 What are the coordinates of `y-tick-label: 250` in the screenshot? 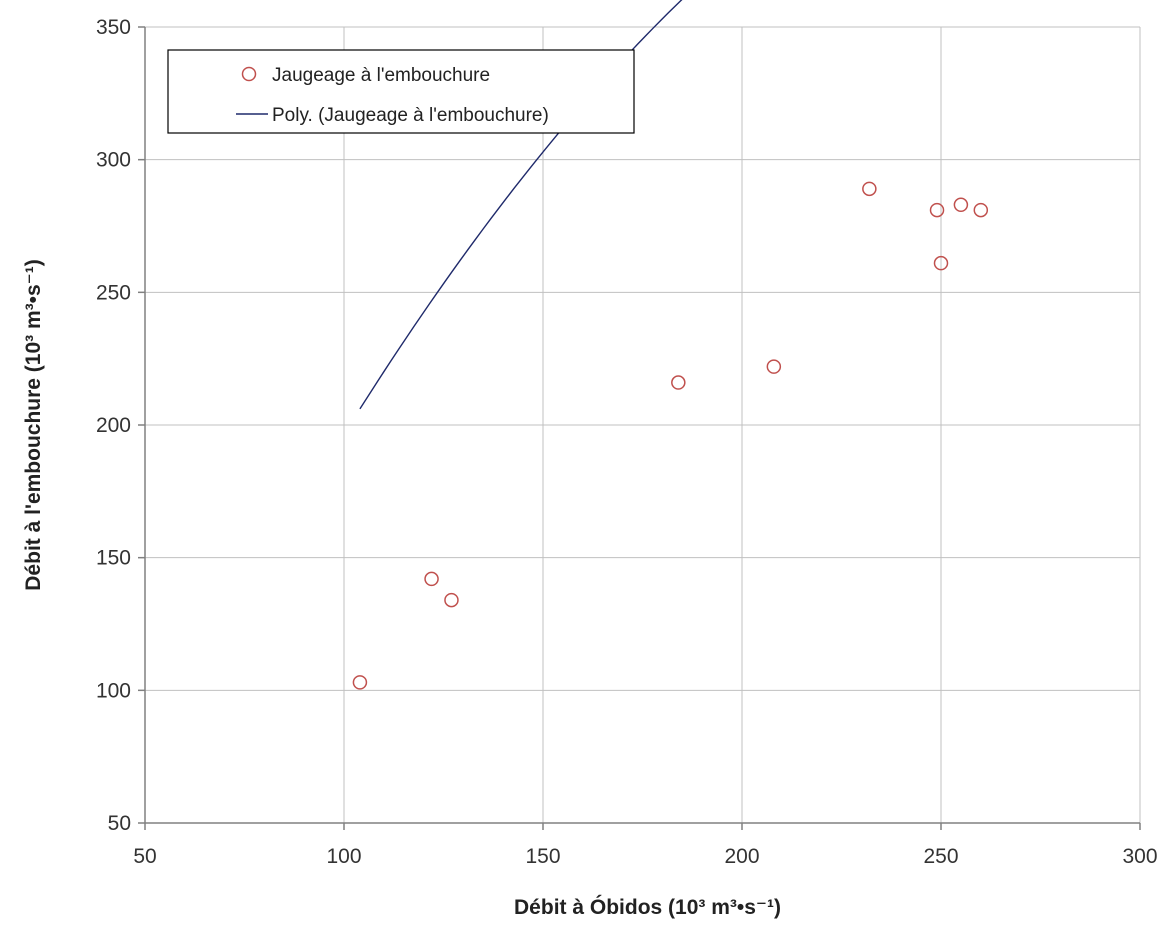 It's located at (113, 292).